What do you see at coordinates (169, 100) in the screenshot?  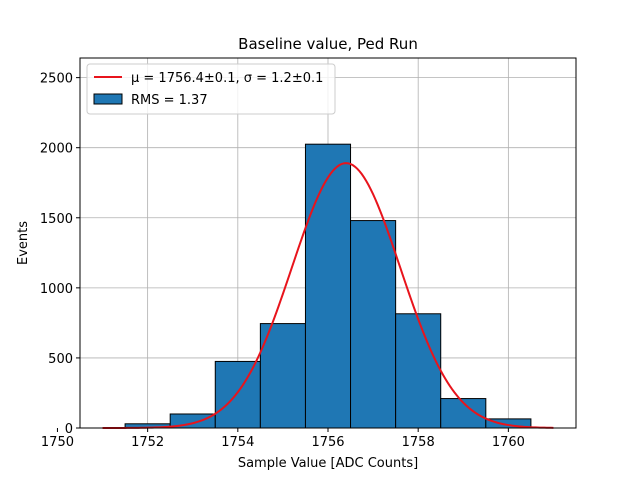 I see `legend-rms-label: RMS = 1.37` at bounding box center [169, 100].